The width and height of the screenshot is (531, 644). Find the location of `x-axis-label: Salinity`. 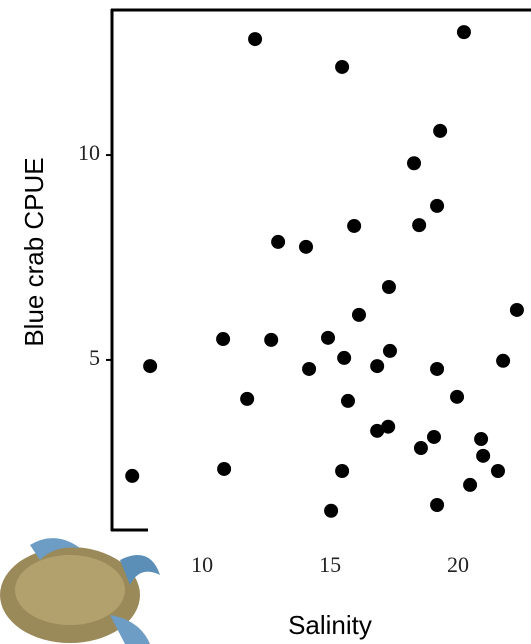

x-axis-label: Salinity is located at coordinates (330, 625).